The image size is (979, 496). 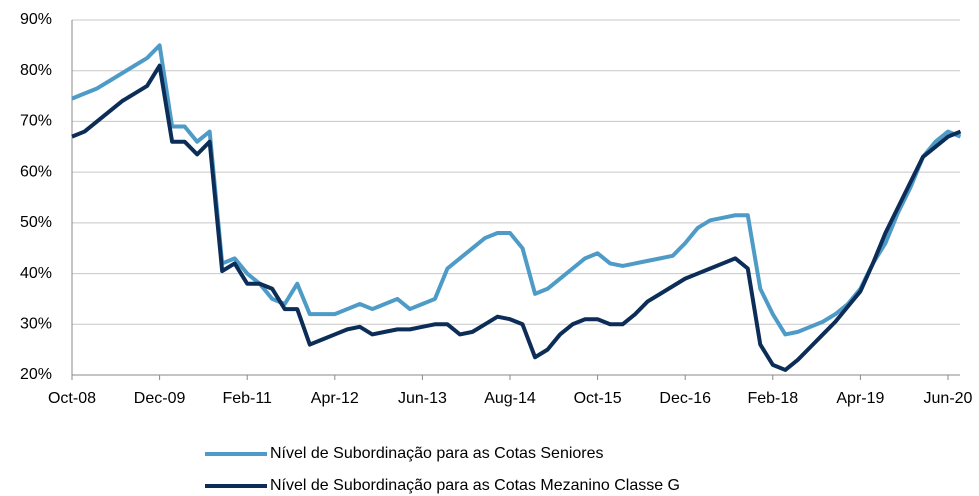 I want to click on y-tick-label: 70%, so click(x=36, y=121).